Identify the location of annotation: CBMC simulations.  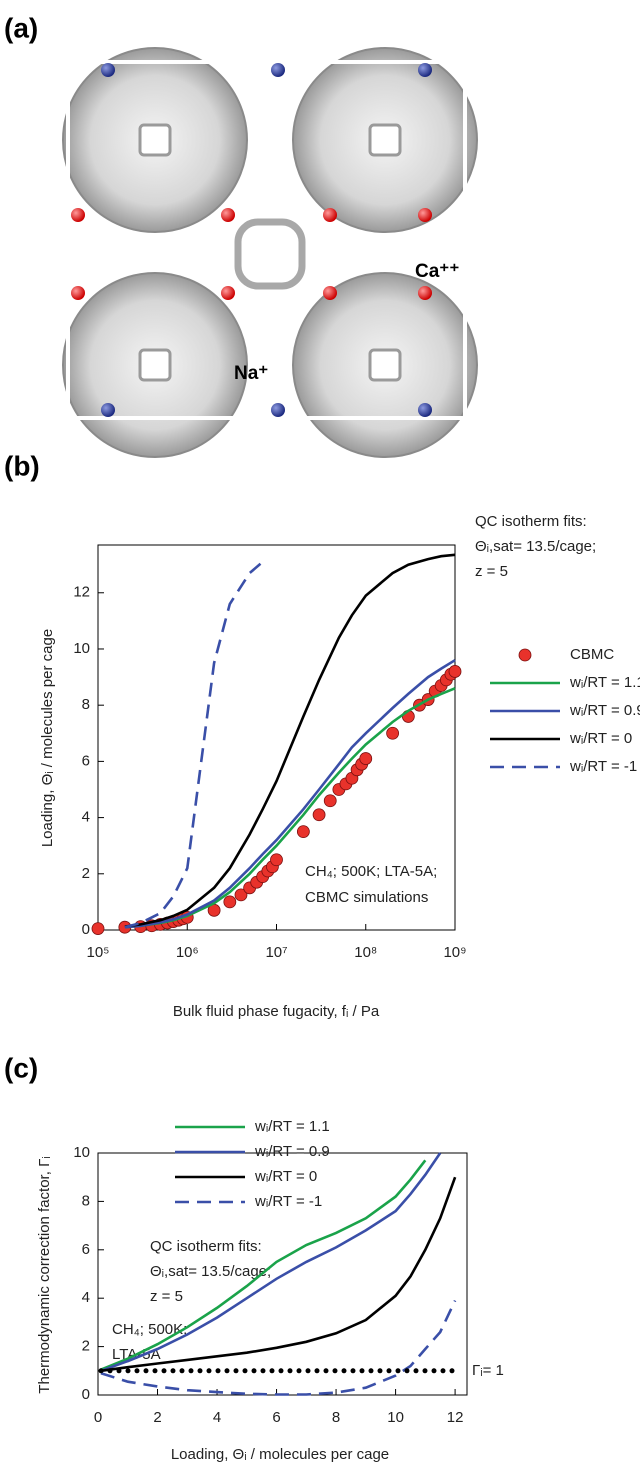
(366, 897).